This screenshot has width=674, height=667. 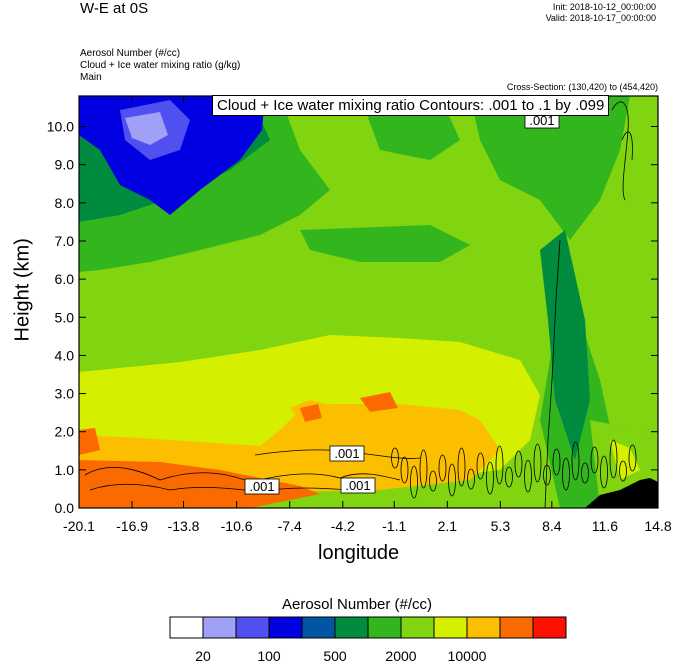 What do you see at coordinates (359, 553) in the screenshot?
I see `x-axis-label: longitude` at bounding box center [359, 553].